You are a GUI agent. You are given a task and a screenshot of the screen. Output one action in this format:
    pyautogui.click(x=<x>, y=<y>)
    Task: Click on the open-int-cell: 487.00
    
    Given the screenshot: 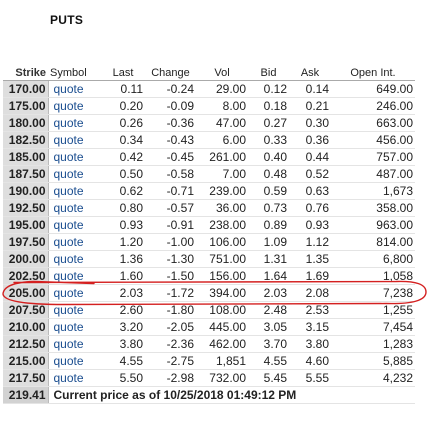 What is the action you would take?
    pyautogui.click(x=373, y=174)
    